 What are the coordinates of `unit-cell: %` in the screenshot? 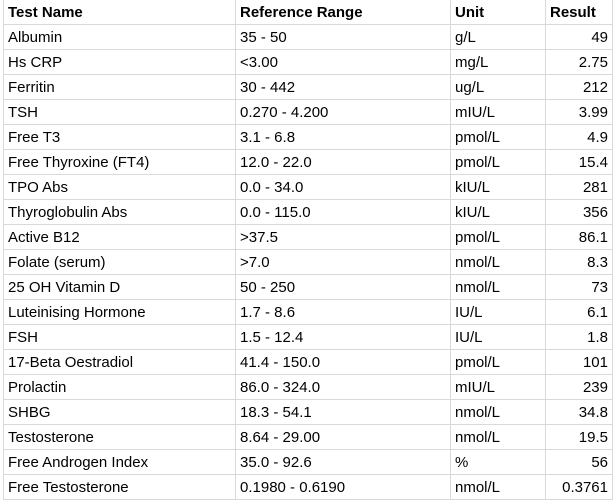 It's located at (498, 462).